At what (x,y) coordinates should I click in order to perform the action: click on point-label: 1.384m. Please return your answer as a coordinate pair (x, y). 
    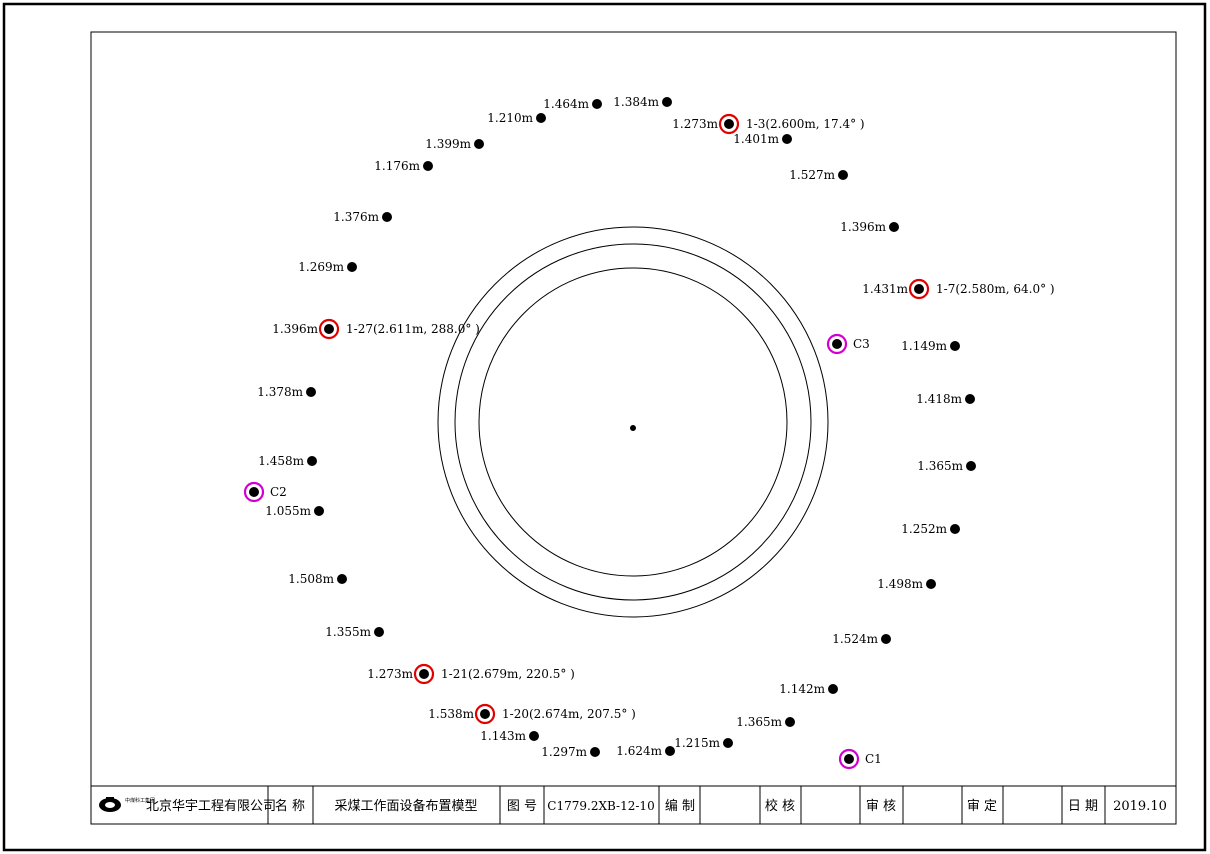
    Looking at the image, I should click on (636, 102).